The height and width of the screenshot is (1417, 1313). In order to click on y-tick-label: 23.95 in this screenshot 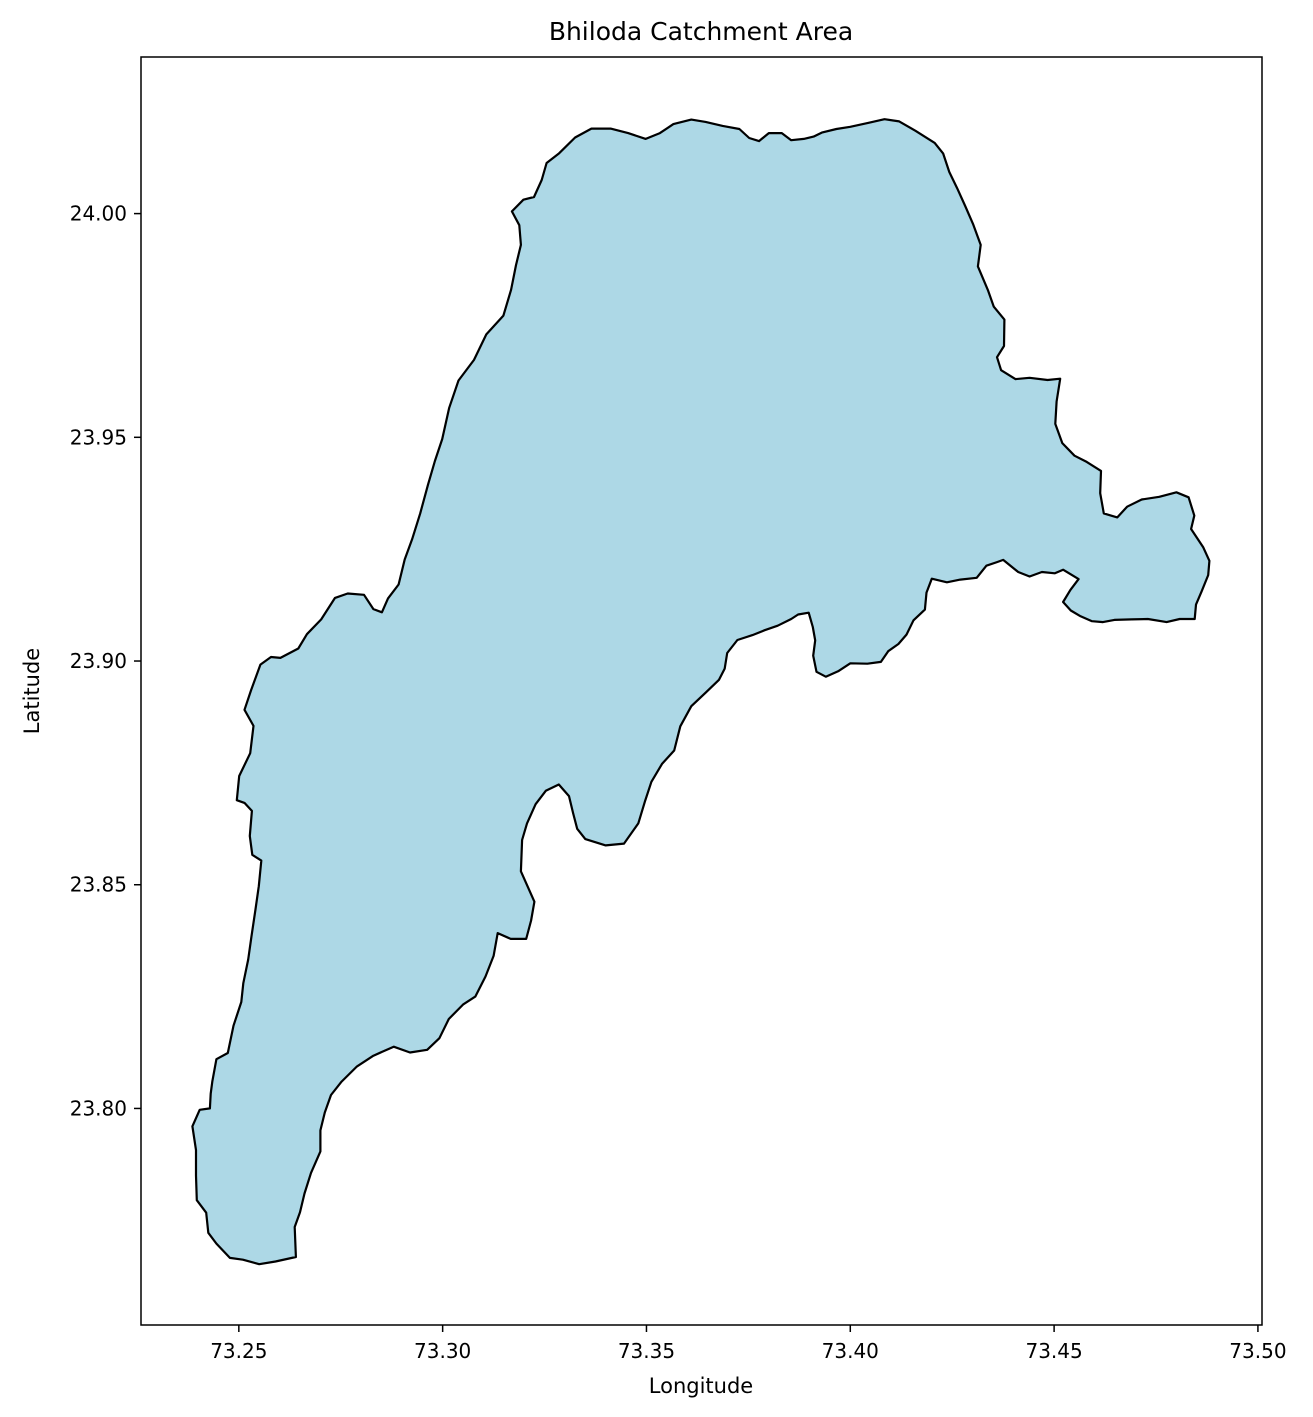, I will do `click(98, 437)`.